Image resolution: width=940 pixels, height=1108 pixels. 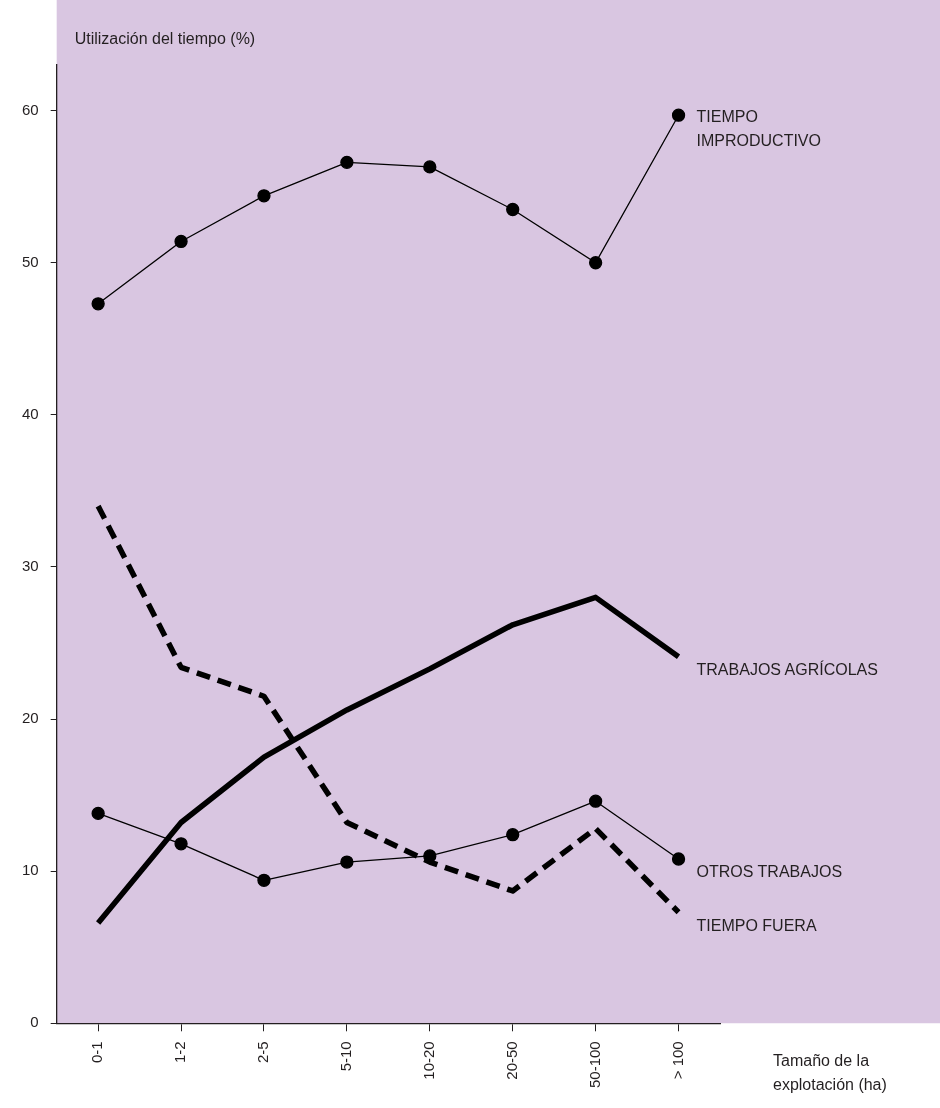 What do you see at coordinates (263, 1052) in the screenshot?
I see `x-tick-label: 2-5` at bounding box center [263, 1052].